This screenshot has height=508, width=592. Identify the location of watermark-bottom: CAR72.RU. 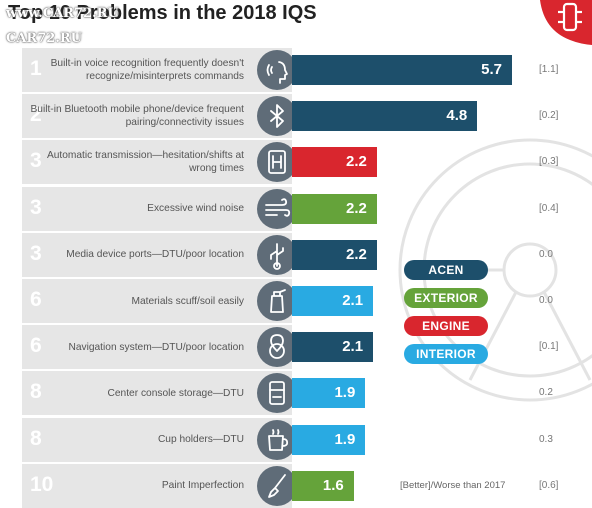
(44, 38).